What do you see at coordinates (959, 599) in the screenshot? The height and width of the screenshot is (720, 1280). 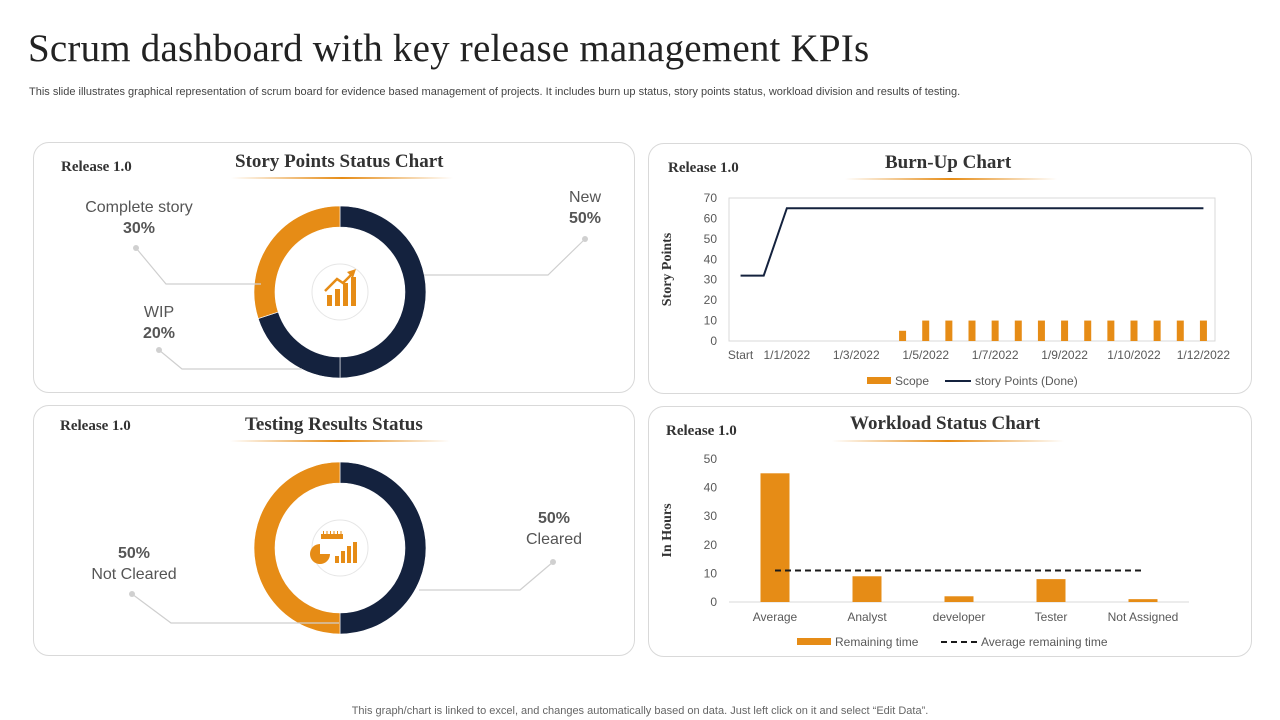 I see `bar-developer` at bounding box center [959, 599].